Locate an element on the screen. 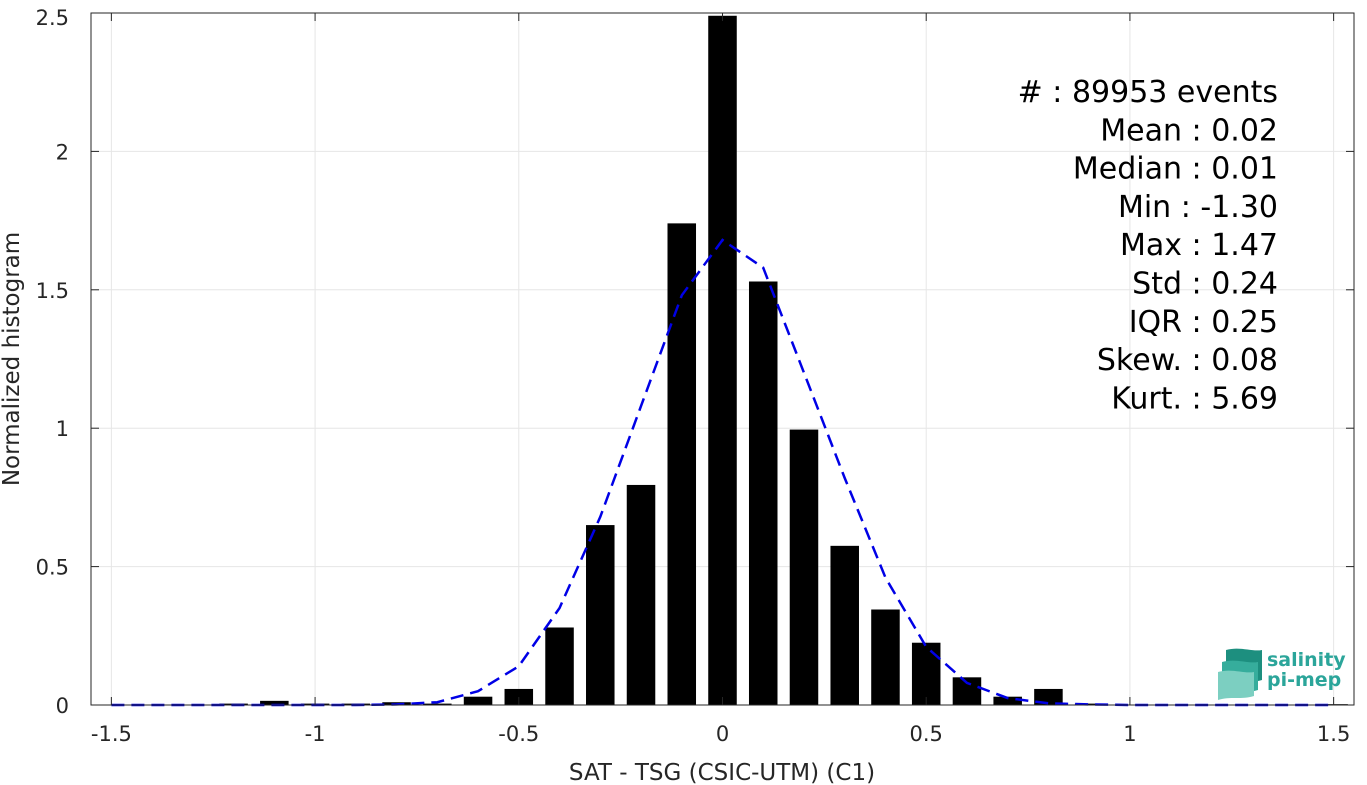 This screenshot has width=1367, height=785. x-tick-label: -0.5 is located at coordinates (518, 734).